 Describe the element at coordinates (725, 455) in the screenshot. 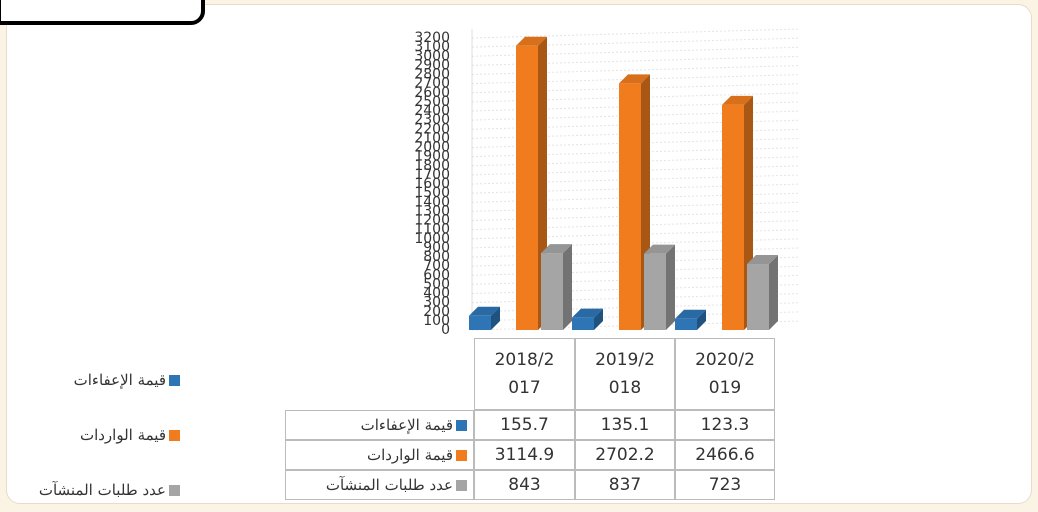

I see `table-value: 2466.6` at that location.